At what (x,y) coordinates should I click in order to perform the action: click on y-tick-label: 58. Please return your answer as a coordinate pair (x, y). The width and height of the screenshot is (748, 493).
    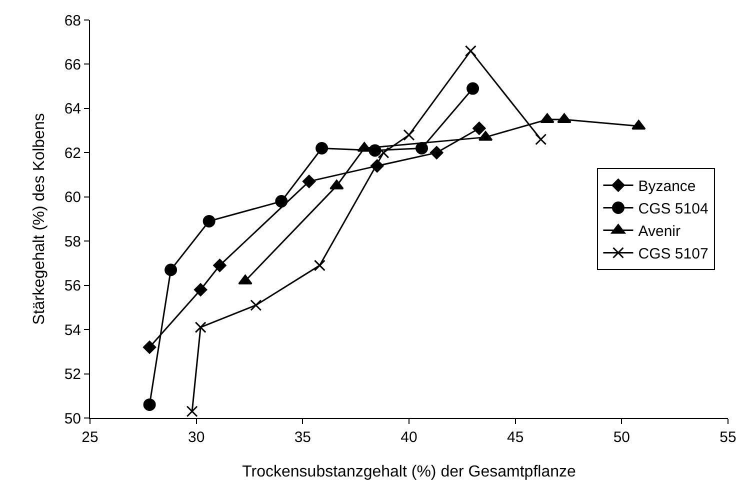
    Looking at the image, I should click on (72, 241).